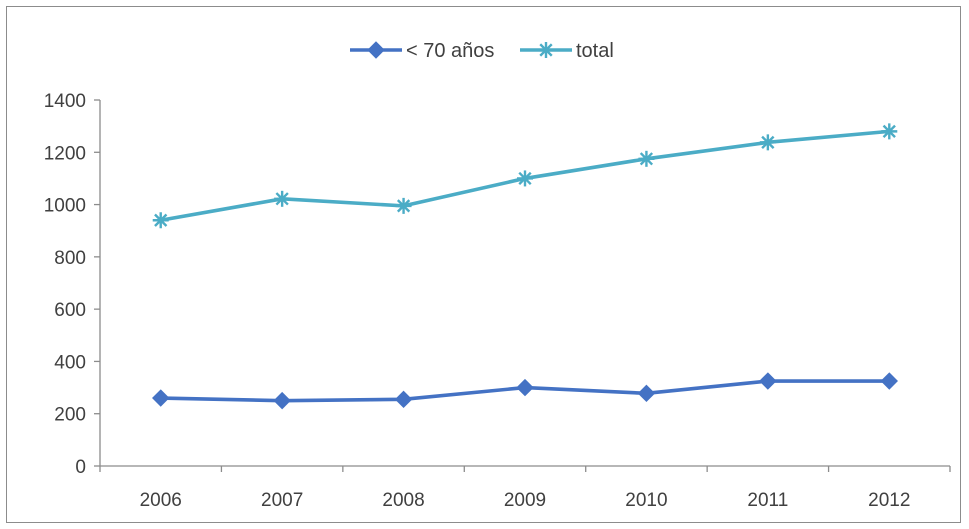 This screenshot has height=529, width=969. I want to click on y-tick-label: 600, so click(70, 310).